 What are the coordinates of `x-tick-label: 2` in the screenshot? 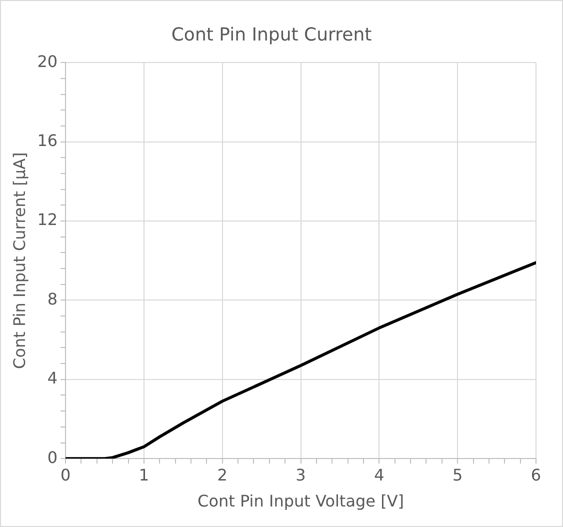 It's located at (222, 474).